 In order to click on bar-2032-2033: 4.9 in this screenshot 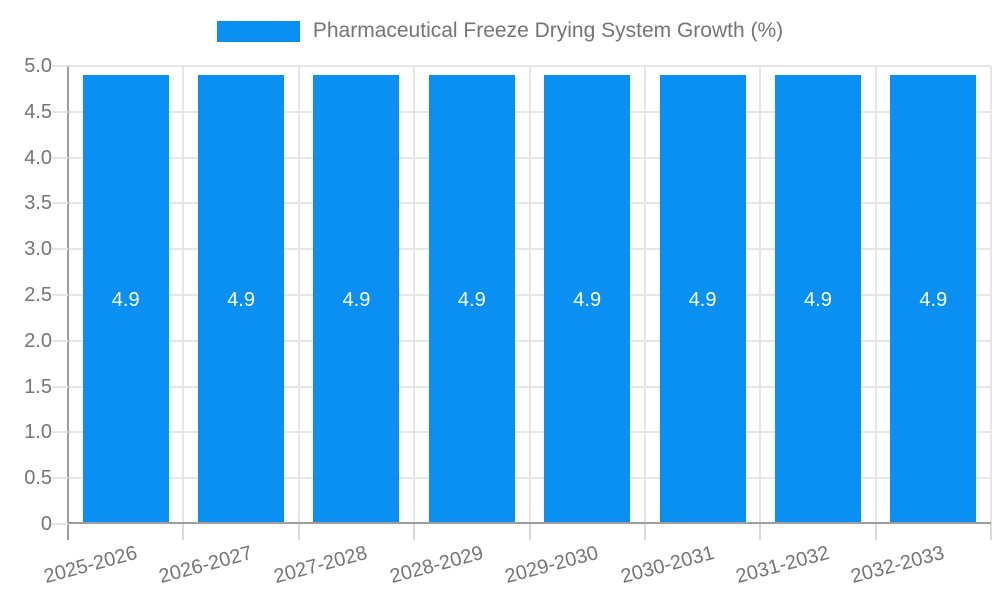, I will do `click(933, 299)`.